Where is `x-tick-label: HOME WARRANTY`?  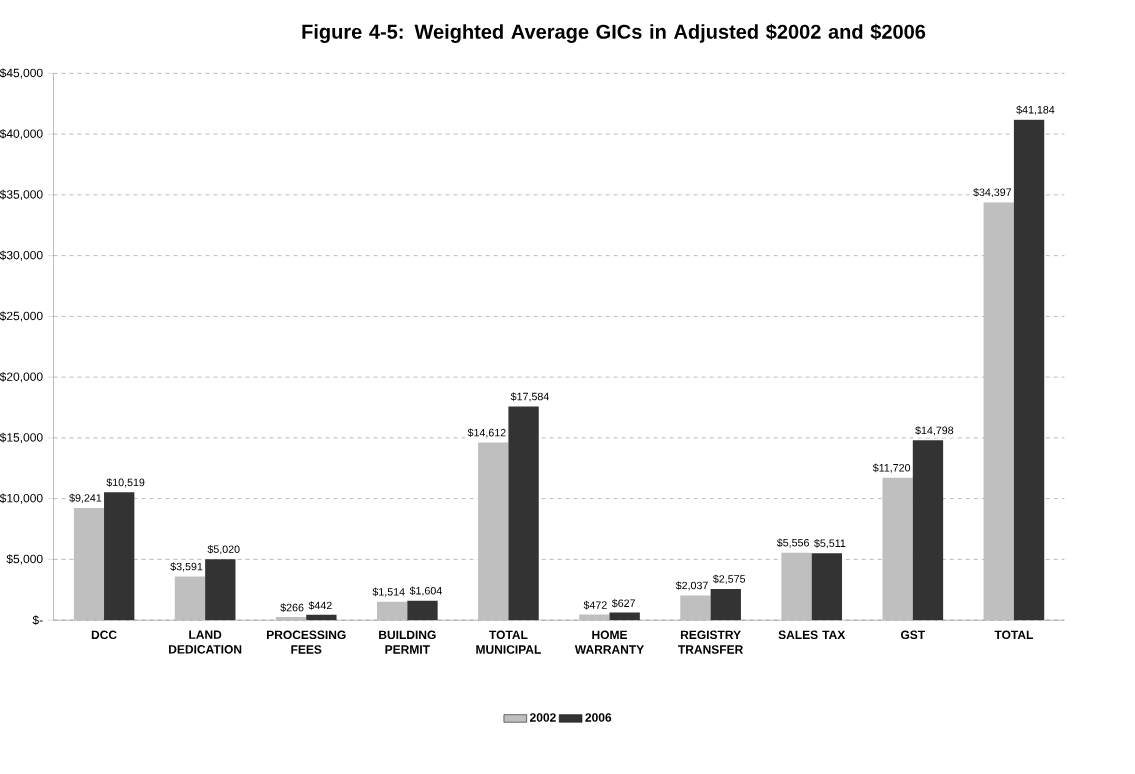 x-tick-label: HOME WARRANTY is located at coordinates (609, 642).